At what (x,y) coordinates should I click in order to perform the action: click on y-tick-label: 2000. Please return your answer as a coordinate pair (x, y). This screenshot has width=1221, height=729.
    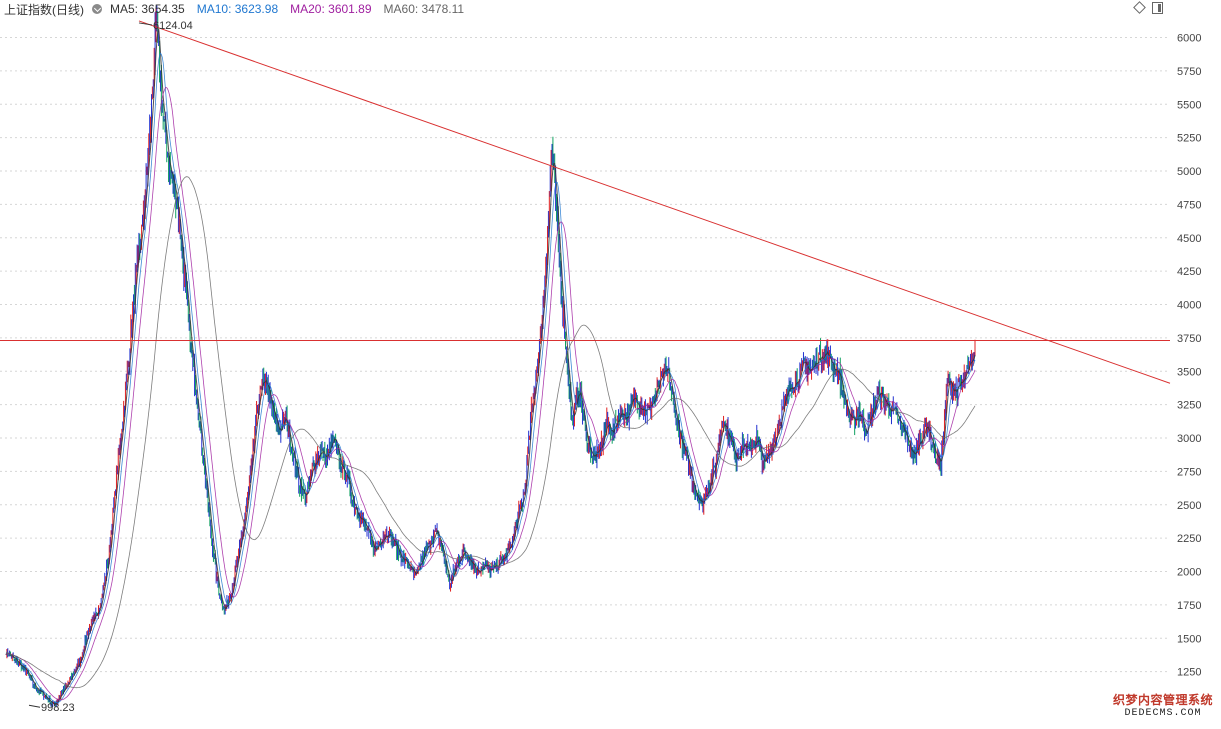
    Looking at the image, I should click on (1189, 573).